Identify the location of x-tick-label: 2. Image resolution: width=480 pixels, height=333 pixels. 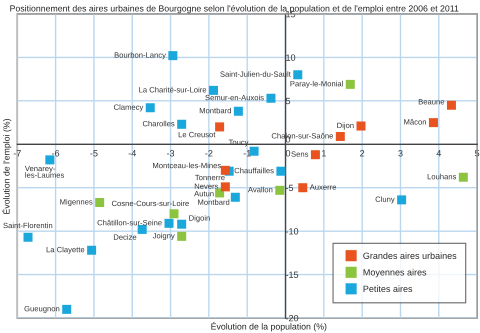
(362, 153).